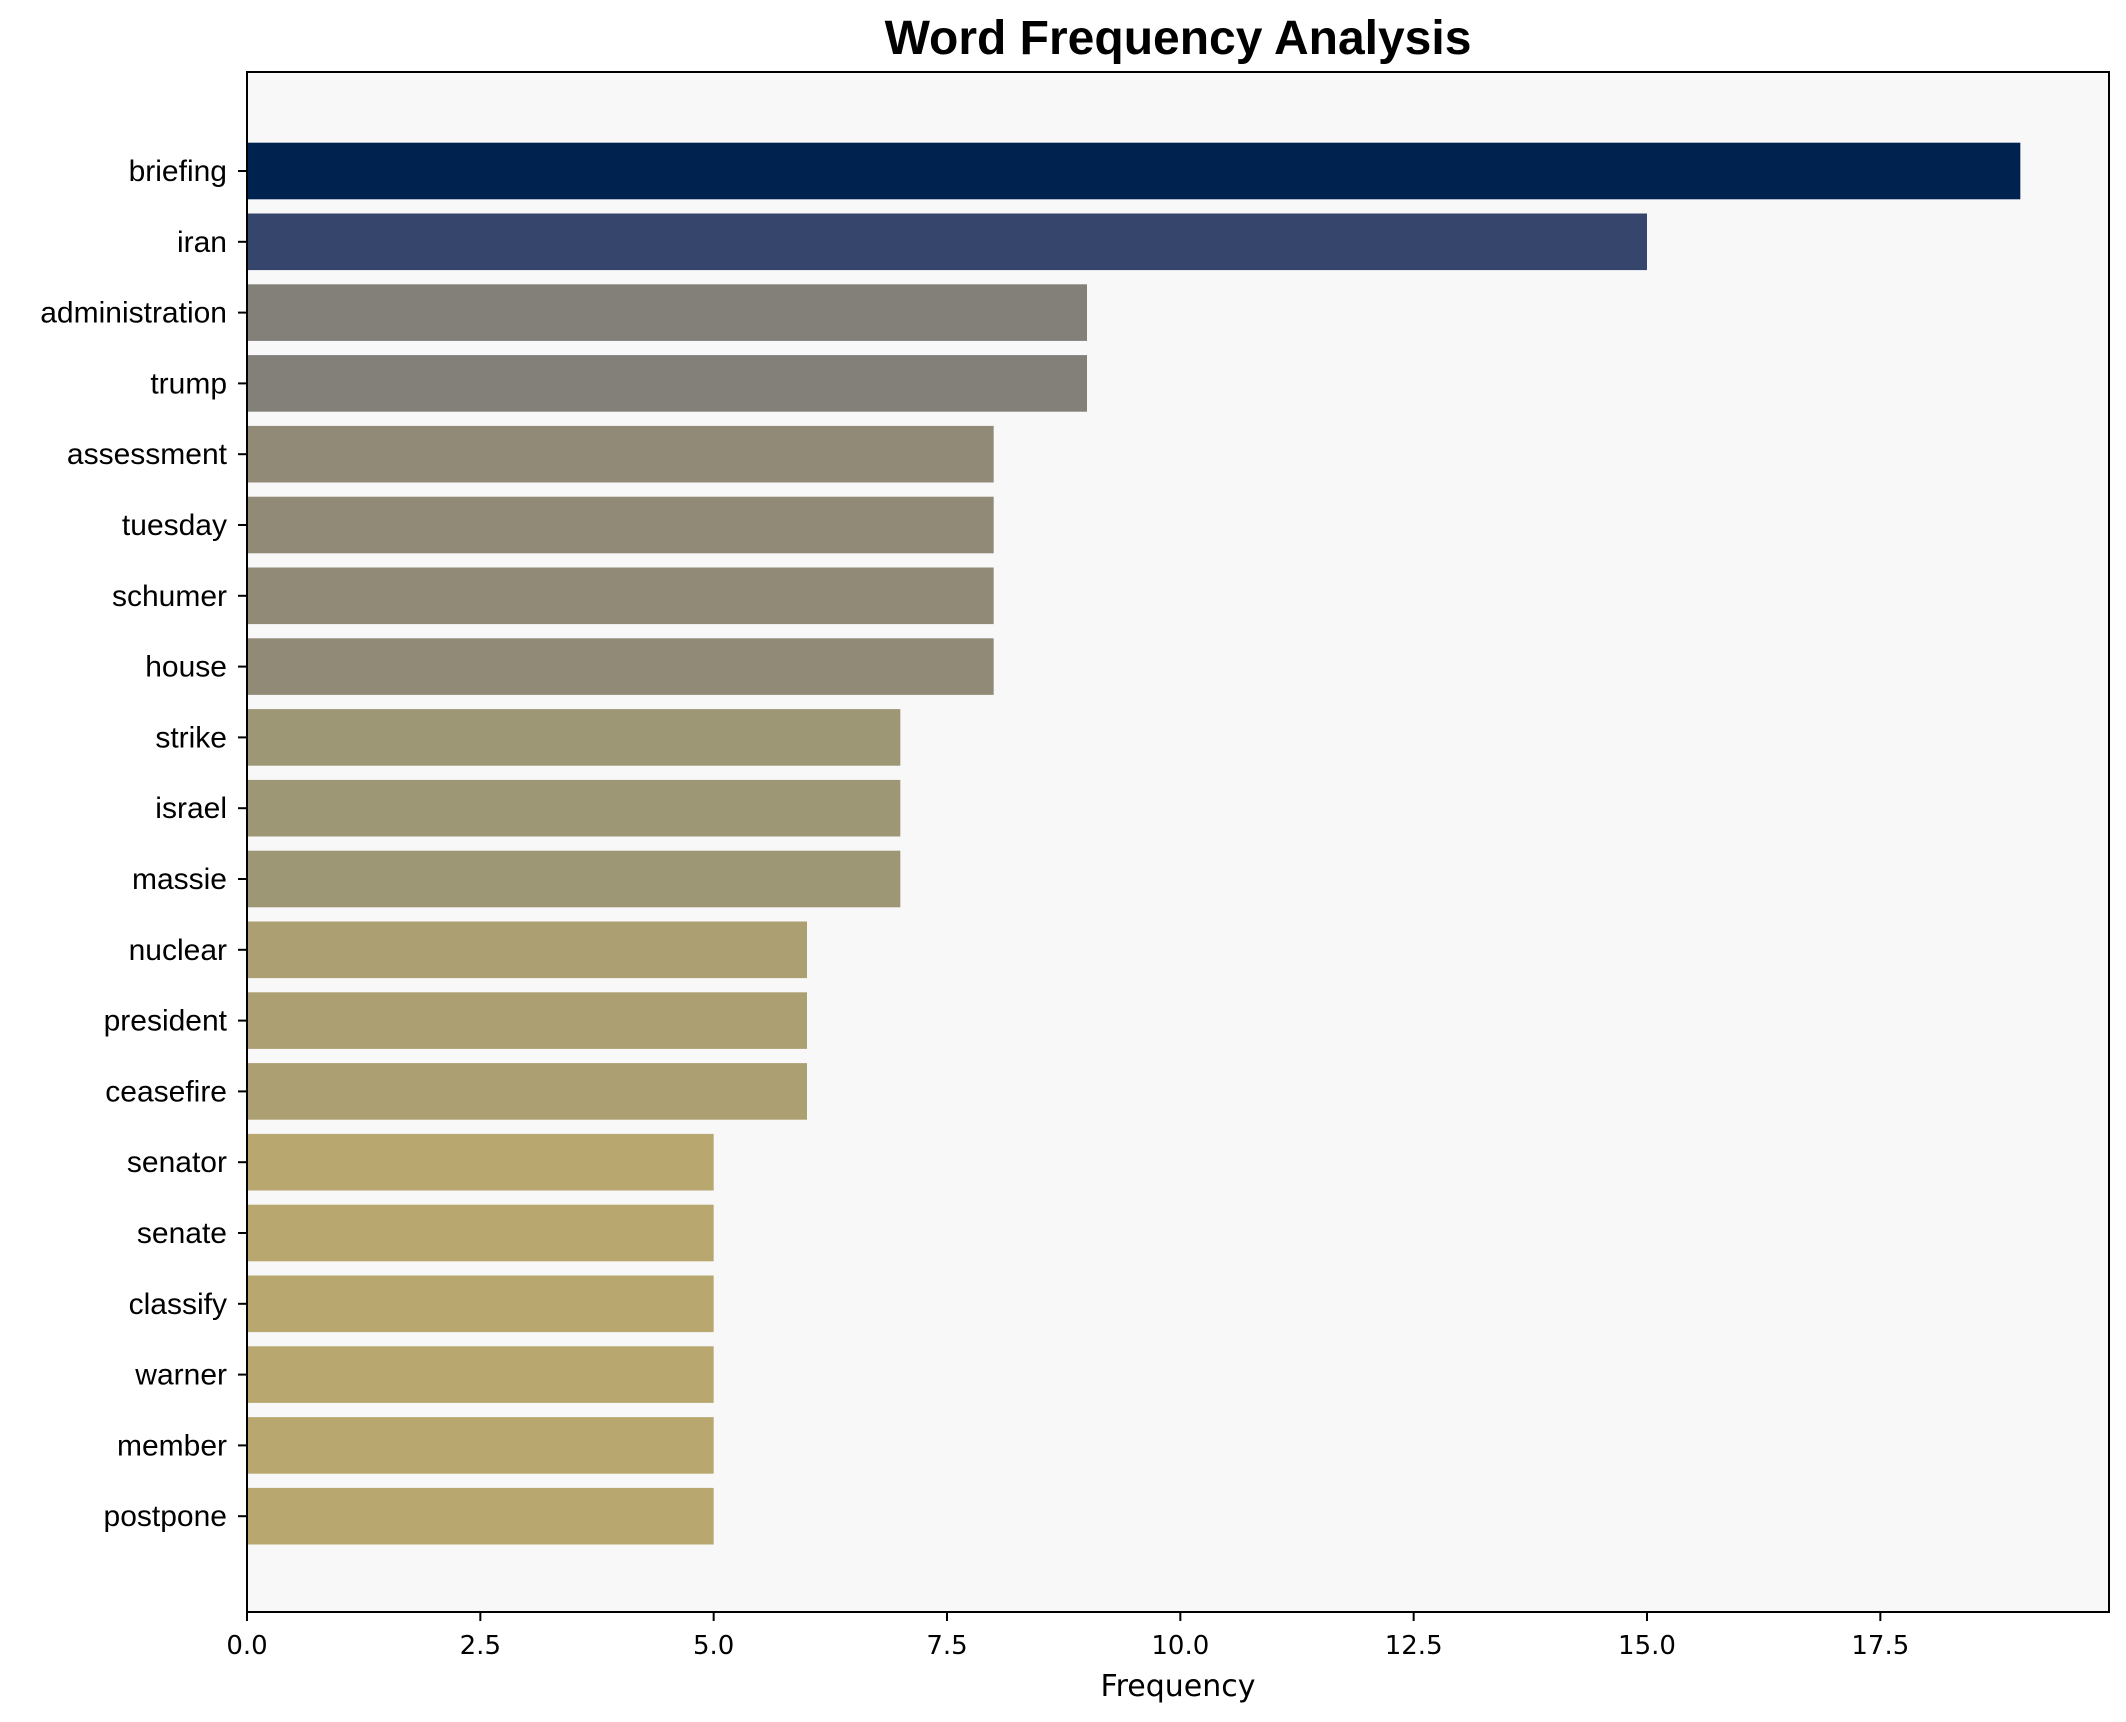 The height and width of the screenshot is (1722, 2126). I want to click on y-tick-label-member: member, so click(172, 1445).